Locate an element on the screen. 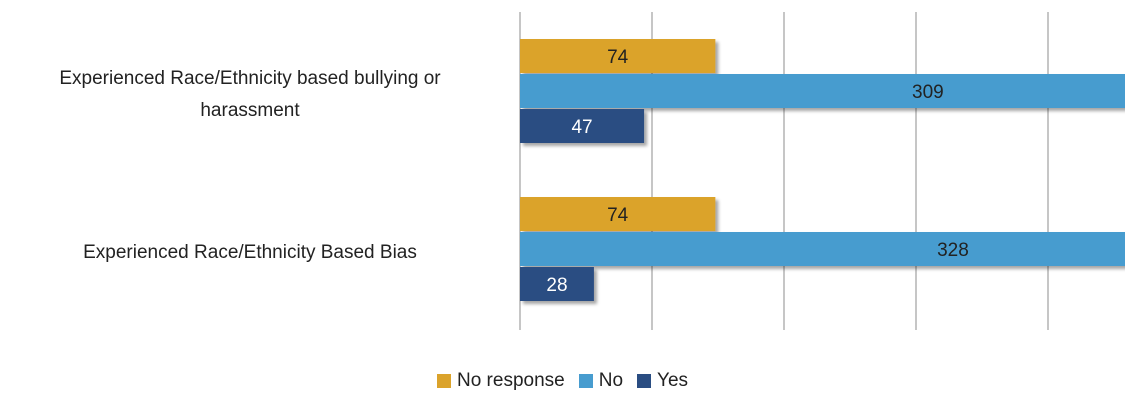 This screenshot has height=397, width=1125. legend: No response No Yes is located at coordinates (562, 381).